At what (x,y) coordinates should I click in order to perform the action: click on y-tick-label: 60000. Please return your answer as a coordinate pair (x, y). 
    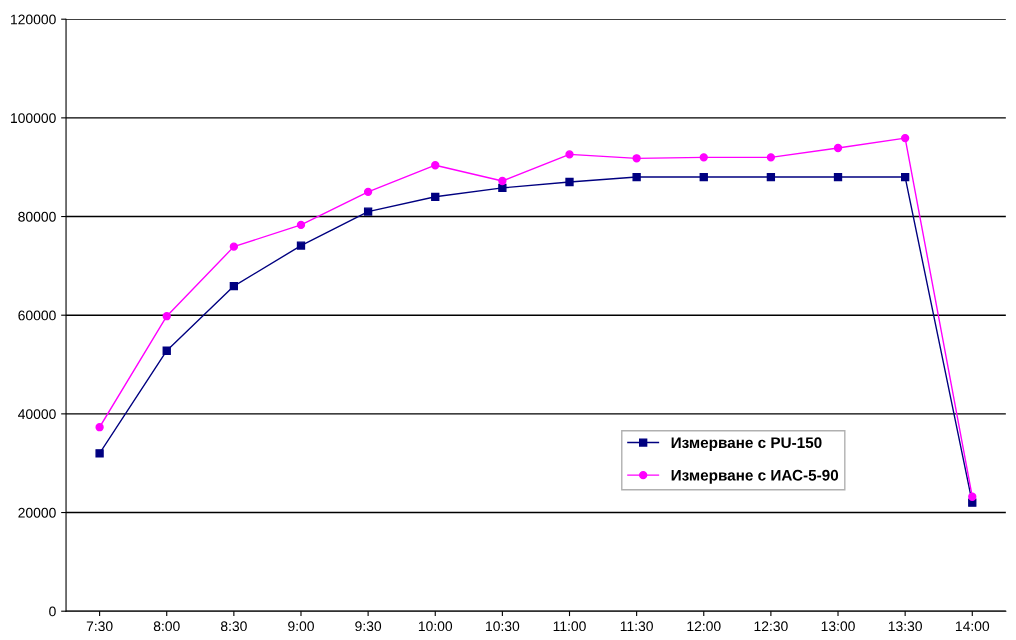
    Looking at the image, I should click on (37, 315).